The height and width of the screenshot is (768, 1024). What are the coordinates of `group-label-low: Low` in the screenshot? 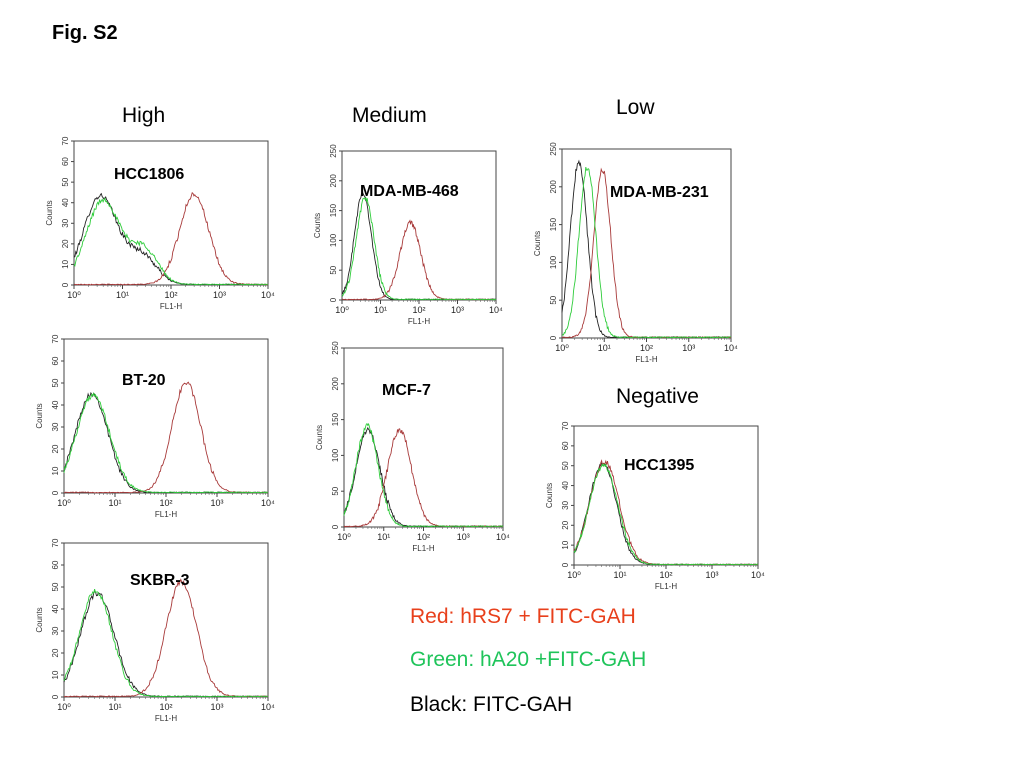 It's located at (635, 107).